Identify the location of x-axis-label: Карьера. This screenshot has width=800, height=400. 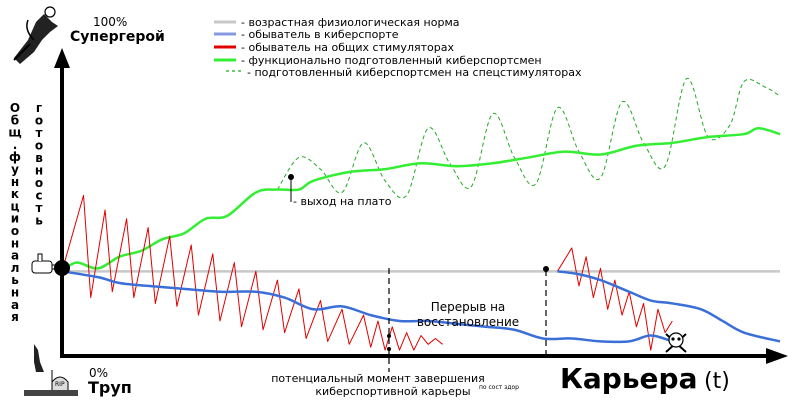
(628, 378).